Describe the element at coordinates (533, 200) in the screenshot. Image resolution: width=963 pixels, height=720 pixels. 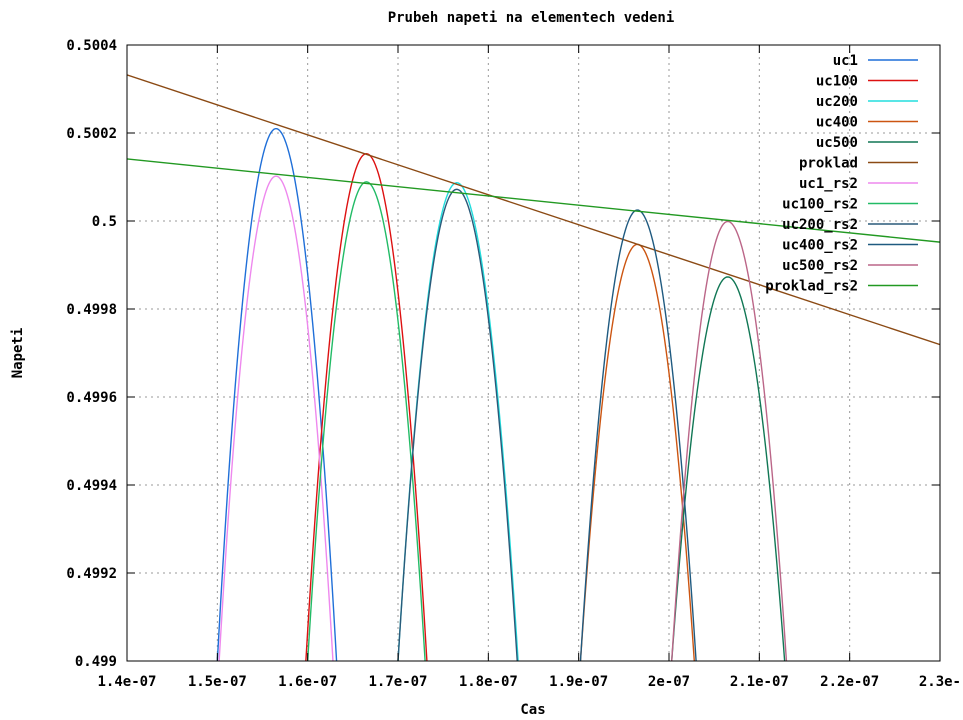
I see `series-line-proklad-rs2` at that location.